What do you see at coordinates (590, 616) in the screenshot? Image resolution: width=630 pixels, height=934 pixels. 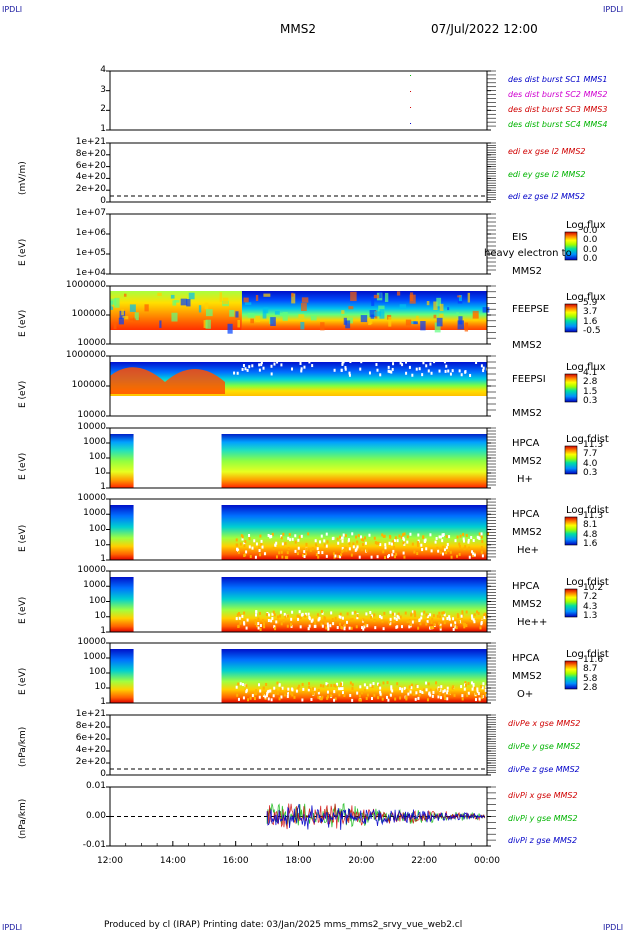 I see `colorbar-value: 1.3` at bounding box center [590, 616].